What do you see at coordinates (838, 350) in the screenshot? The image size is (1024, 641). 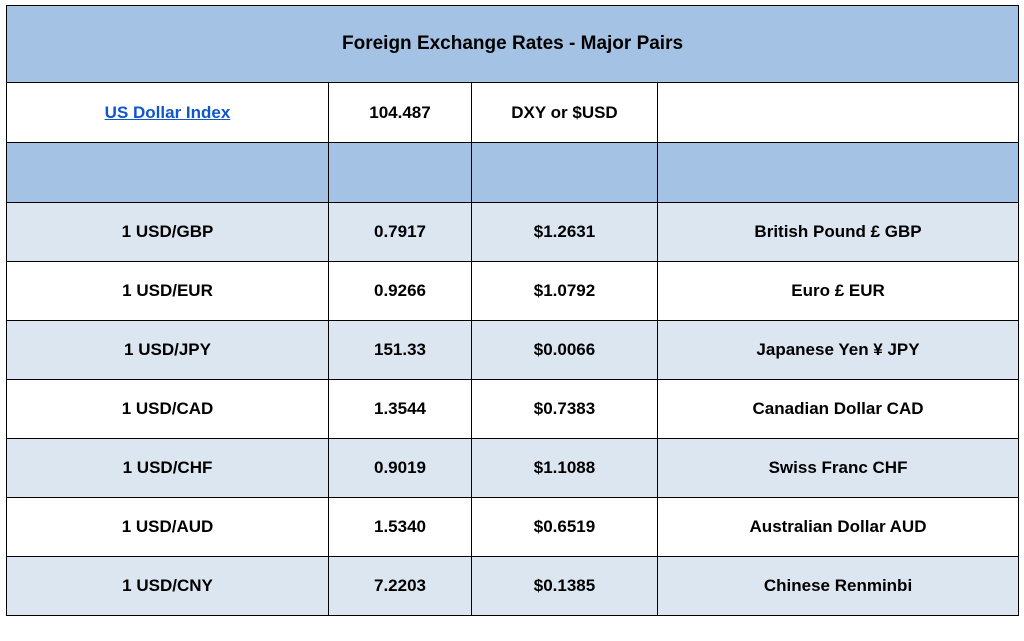 I see `currency-name-cell: Japanese Yen ¥ JPY` at bounding box center [838, 350].